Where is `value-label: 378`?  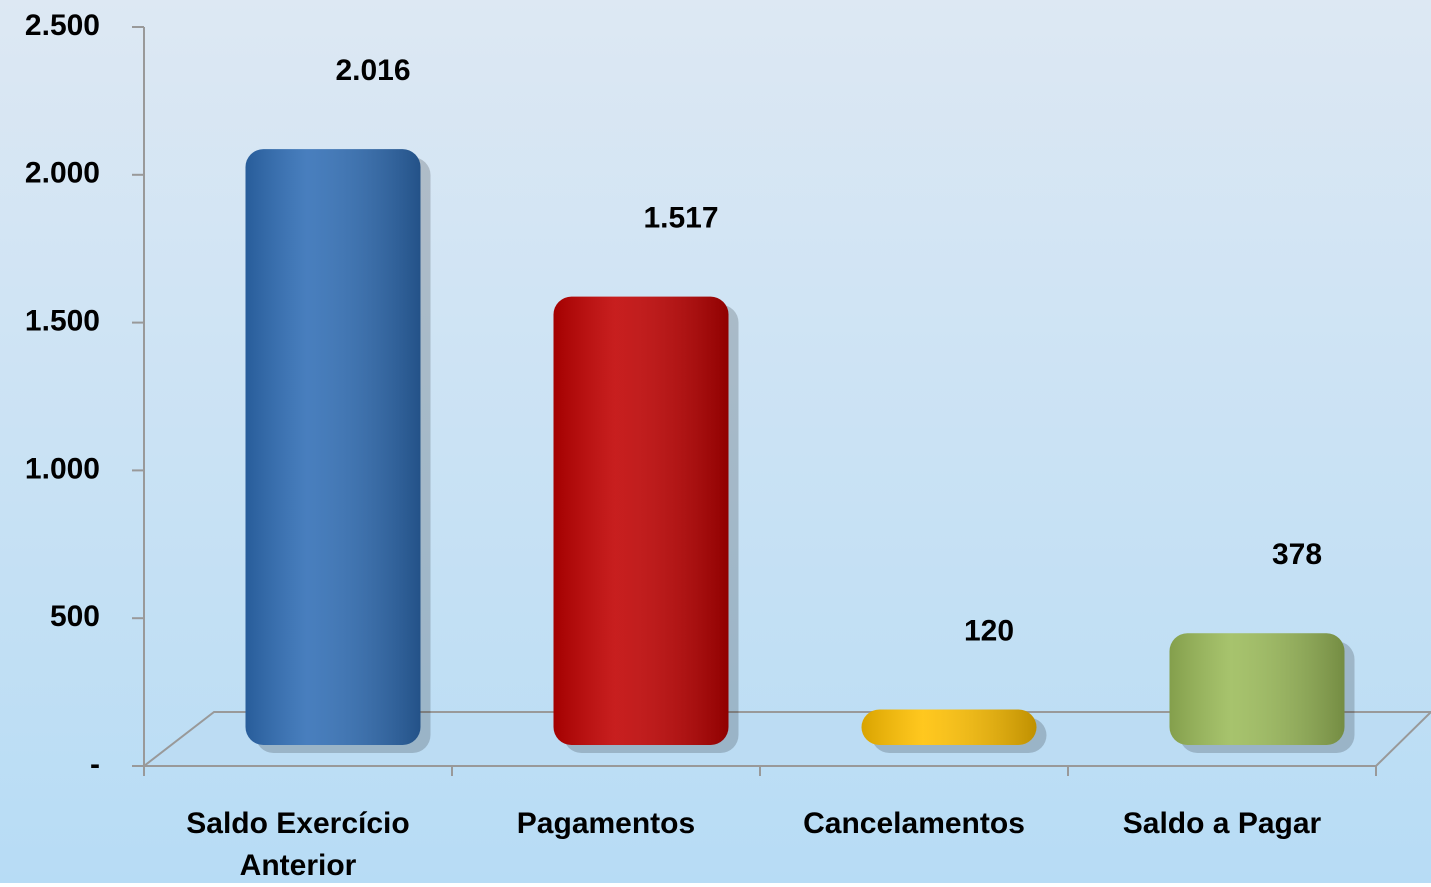
value-label: 378 is located at coordinates (1297, 554).